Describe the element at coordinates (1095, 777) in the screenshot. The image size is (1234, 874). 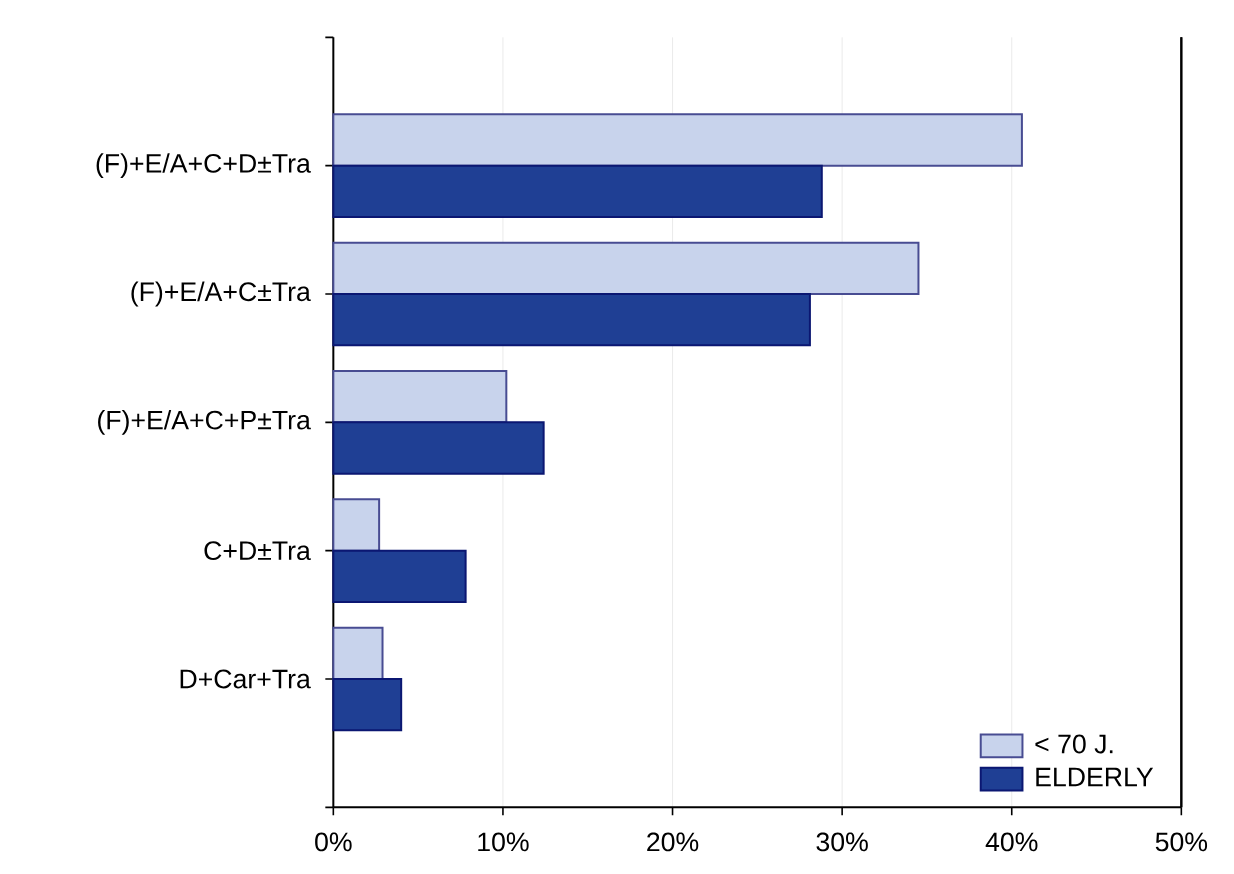
I see `legend-label: ELDERLY` at that location.